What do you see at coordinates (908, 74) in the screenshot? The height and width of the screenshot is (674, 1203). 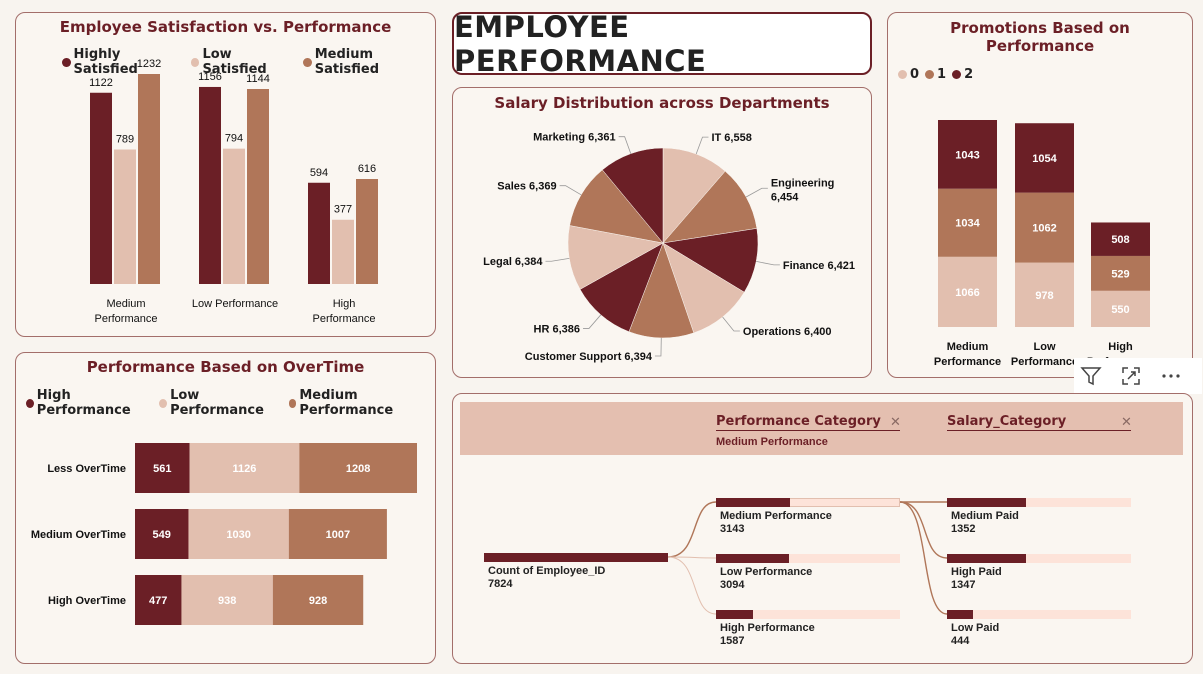 I see `legend-item: 0` at bounding box center [908, 74].